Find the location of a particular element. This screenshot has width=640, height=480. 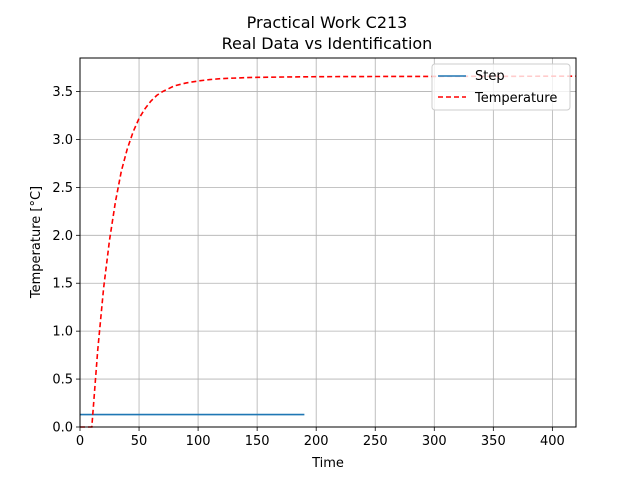

x-tick-label: 400 is located at coordinates (552, 441).